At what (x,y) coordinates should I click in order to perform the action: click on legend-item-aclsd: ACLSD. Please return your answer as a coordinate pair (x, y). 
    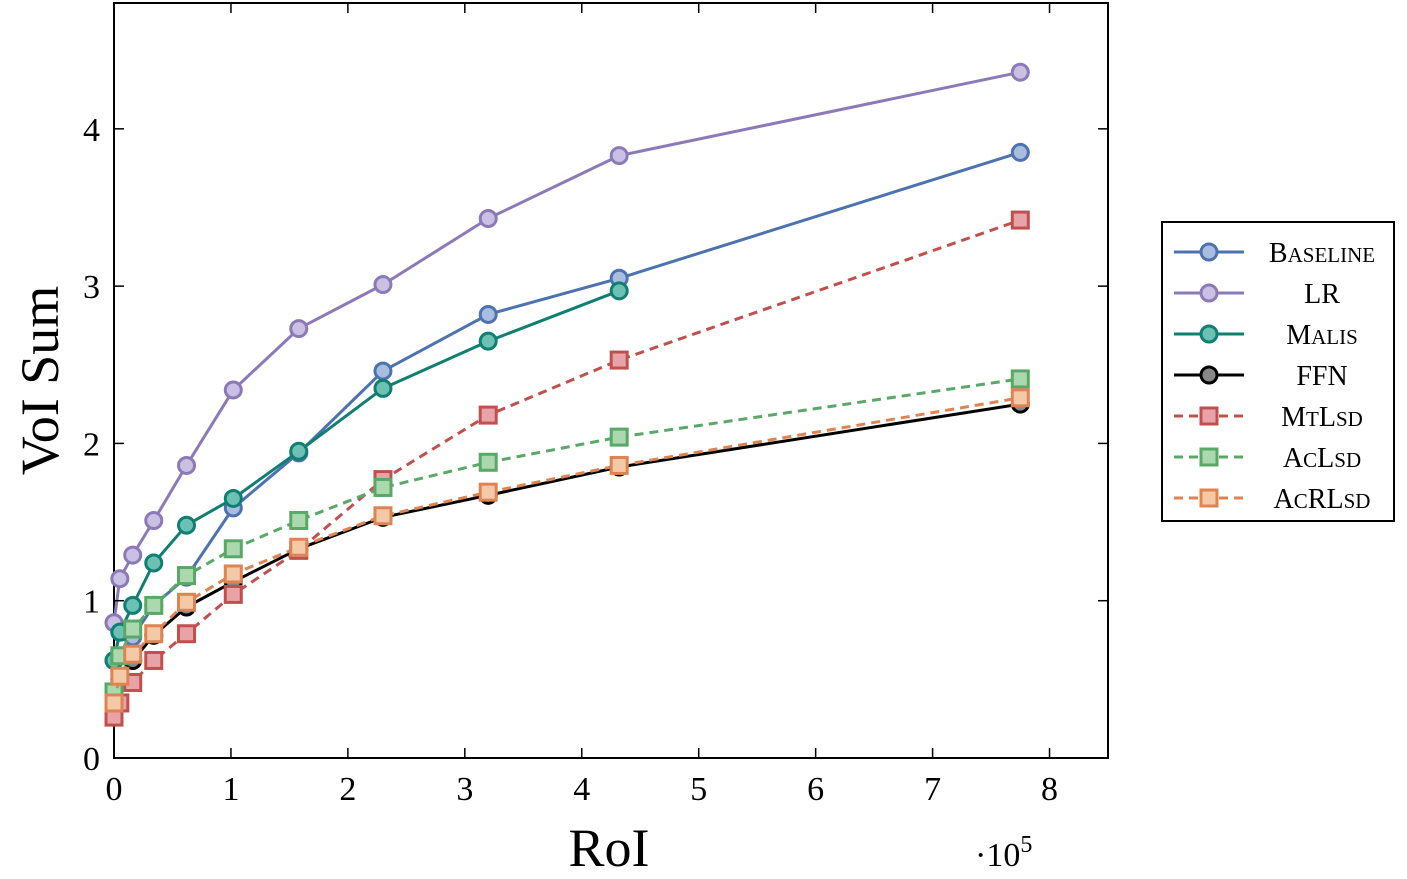
    Looking at the image, I should click on (1267, 458).